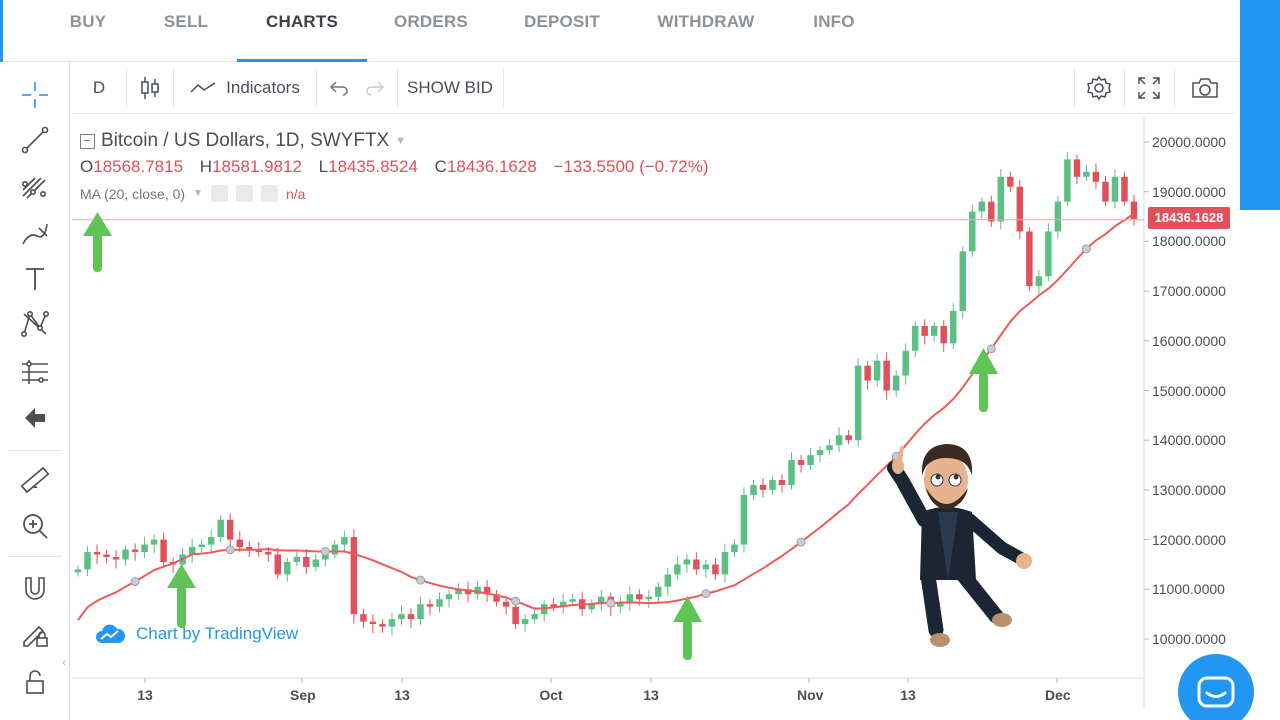 This screenshot has height=720, width=1280. I want to click on back-arrow-icon, so click(35, 418).